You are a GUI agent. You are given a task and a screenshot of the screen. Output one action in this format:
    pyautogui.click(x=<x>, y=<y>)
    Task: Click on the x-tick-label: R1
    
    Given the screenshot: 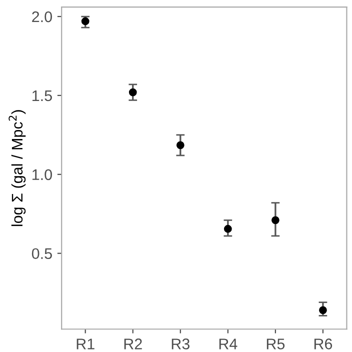 What is the action you would take?
    pyautogui.click(x=85, y=344)
    